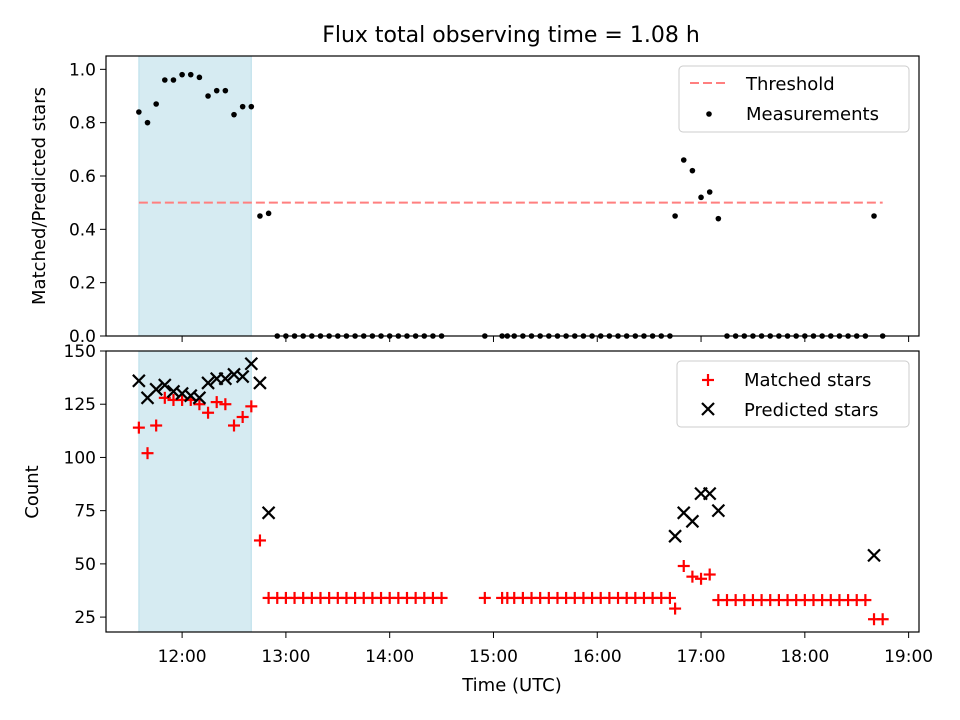 The height and width of the screenshot is (720, 960). What do you see at coordinates (82, 284) in the screenshot?
I see `ratio-y-tick-label: 0.2` at bounding box center [82, 284].